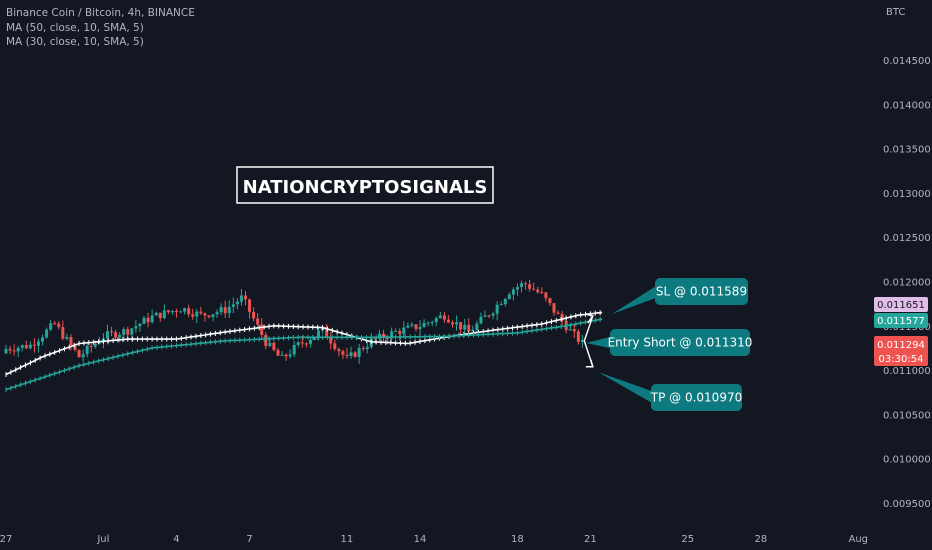  What do you see at coordinates (434, 539) in the screenshot?
I see `time-axis: 27 Jul 4 7 11 14 18 21 25 28 Aug` at bounding box center [434, 539].